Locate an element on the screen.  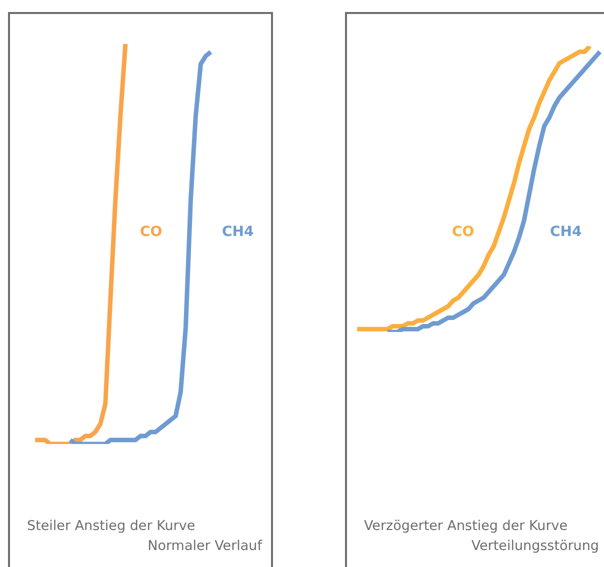
text: Normaler Verlauf is located at coordinates (205, 546).